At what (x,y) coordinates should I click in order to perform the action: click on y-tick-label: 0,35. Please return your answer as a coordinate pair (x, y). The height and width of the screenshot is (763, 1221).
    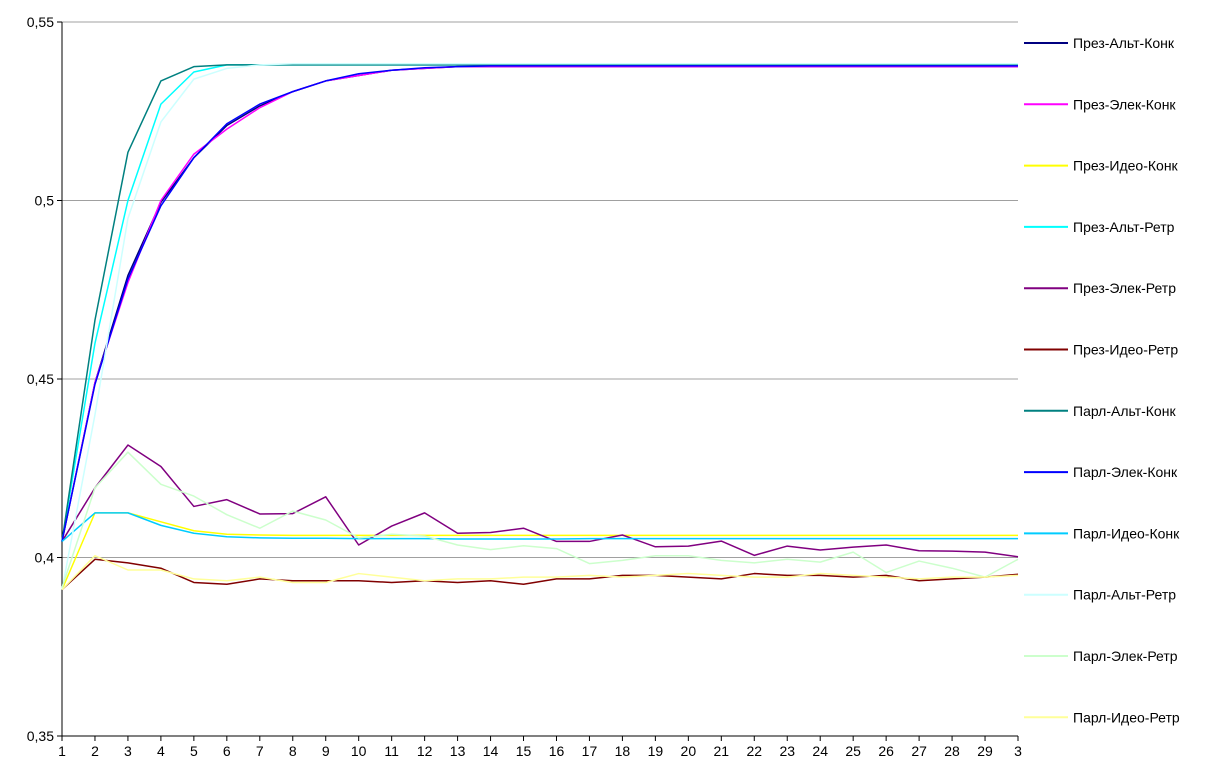
    Looking at the image, I should click on (40, 736).